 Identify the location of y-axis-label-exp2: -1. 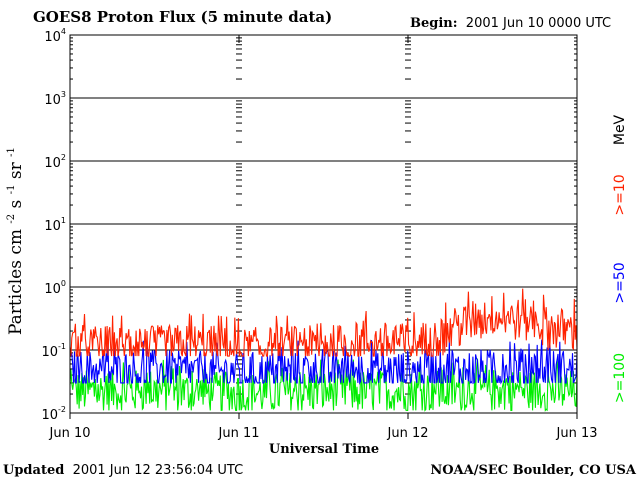
(11, 190).